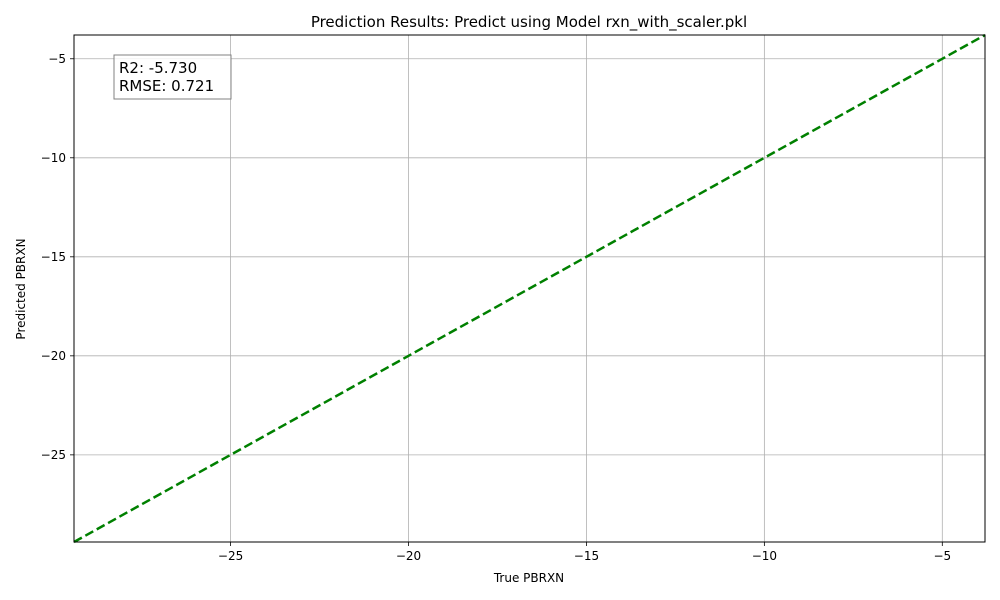  I want to click on rmse-stat: RMSE: 0.721, so click(166, 86).